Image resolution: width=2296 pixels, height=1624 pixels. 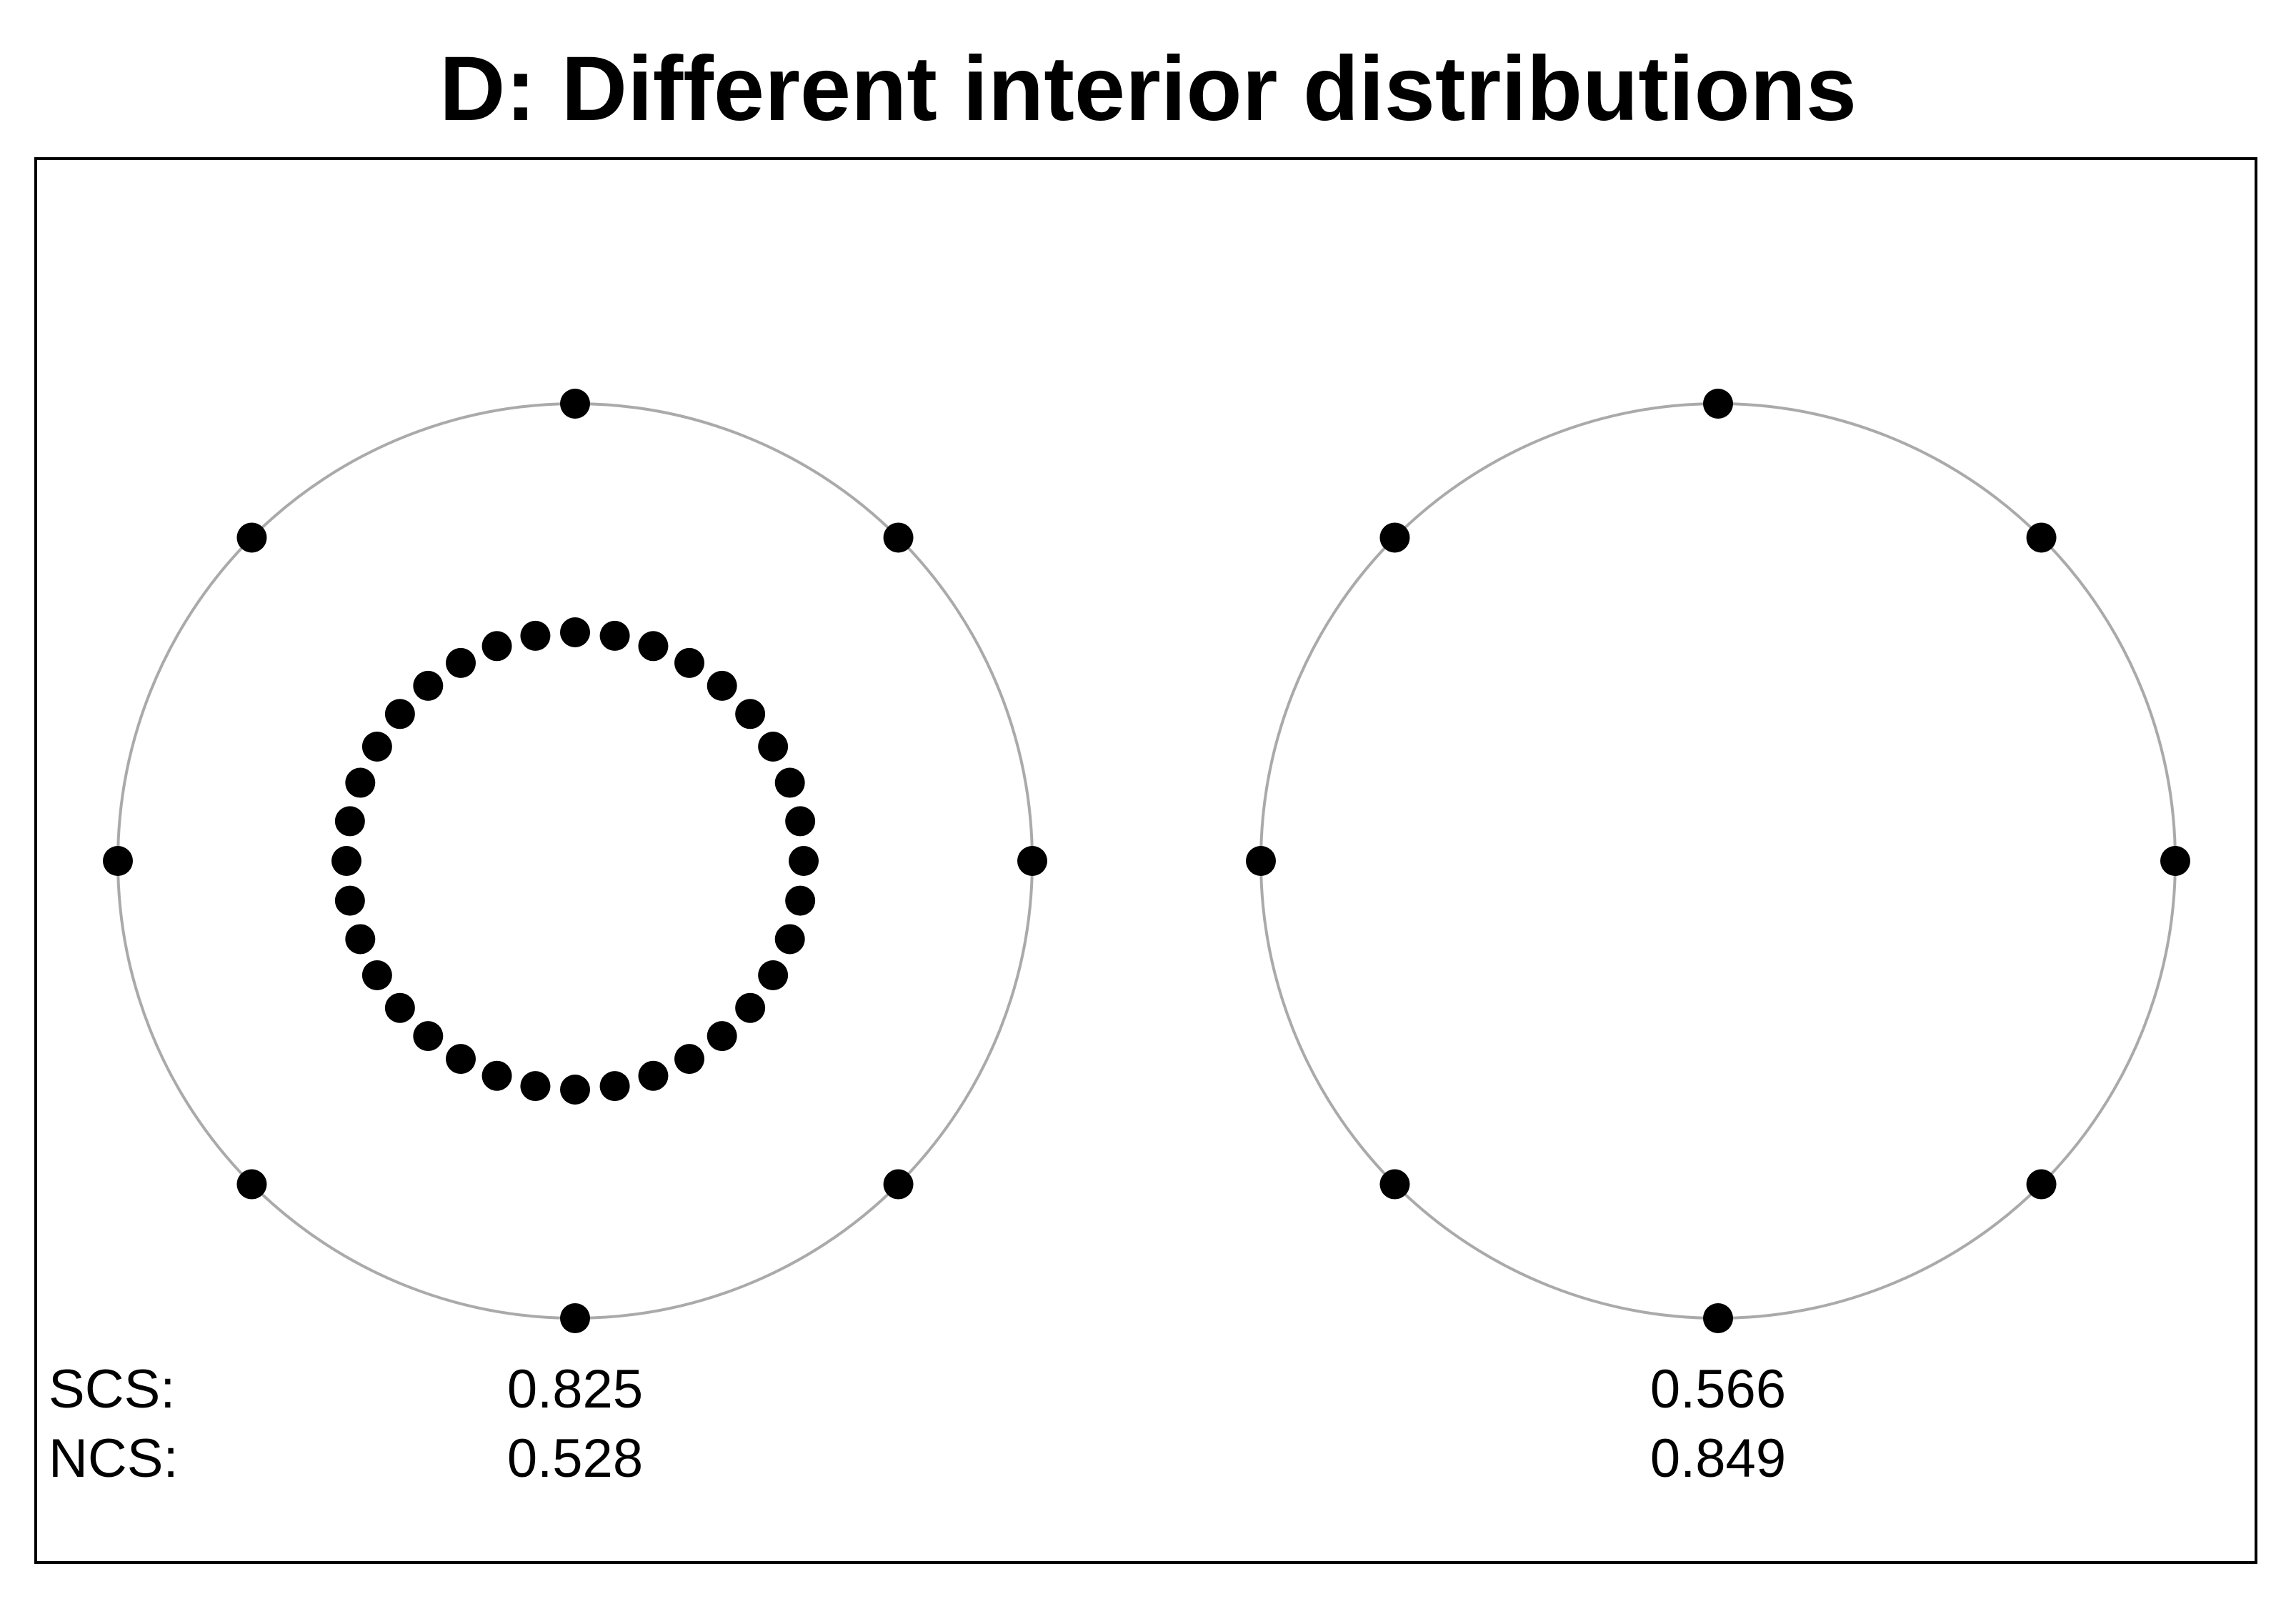 What do you see at coordinates (575, 1459) in the screenshot?
I see `left-ncs-value: 0.528` at bounding box center [575, 1459].